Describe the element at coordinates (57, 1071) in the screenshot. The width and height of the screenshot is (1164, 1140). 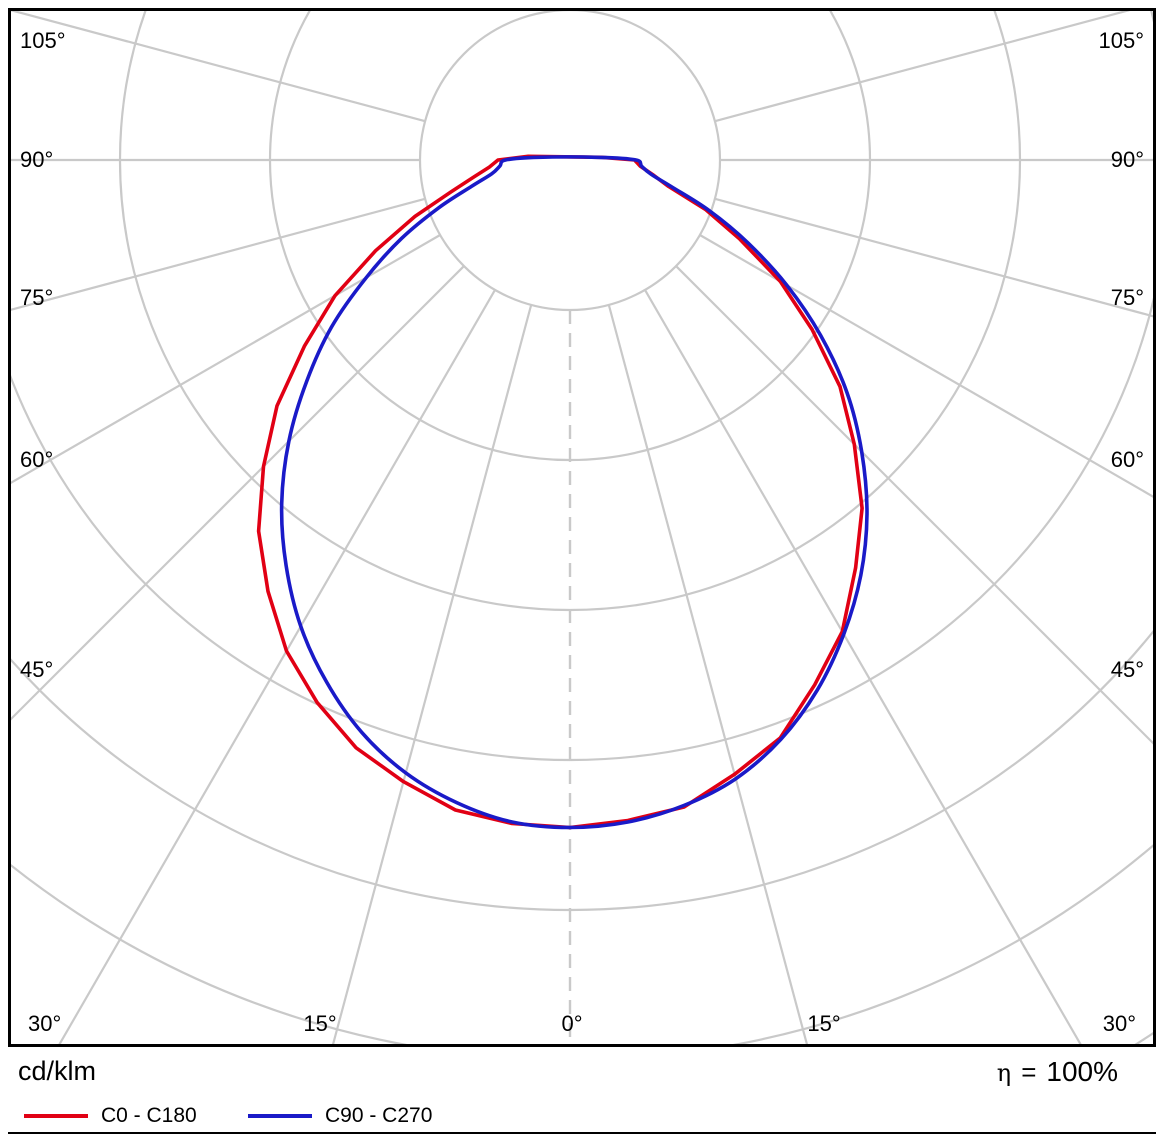
I see `units-label: cd/klm` at that location.